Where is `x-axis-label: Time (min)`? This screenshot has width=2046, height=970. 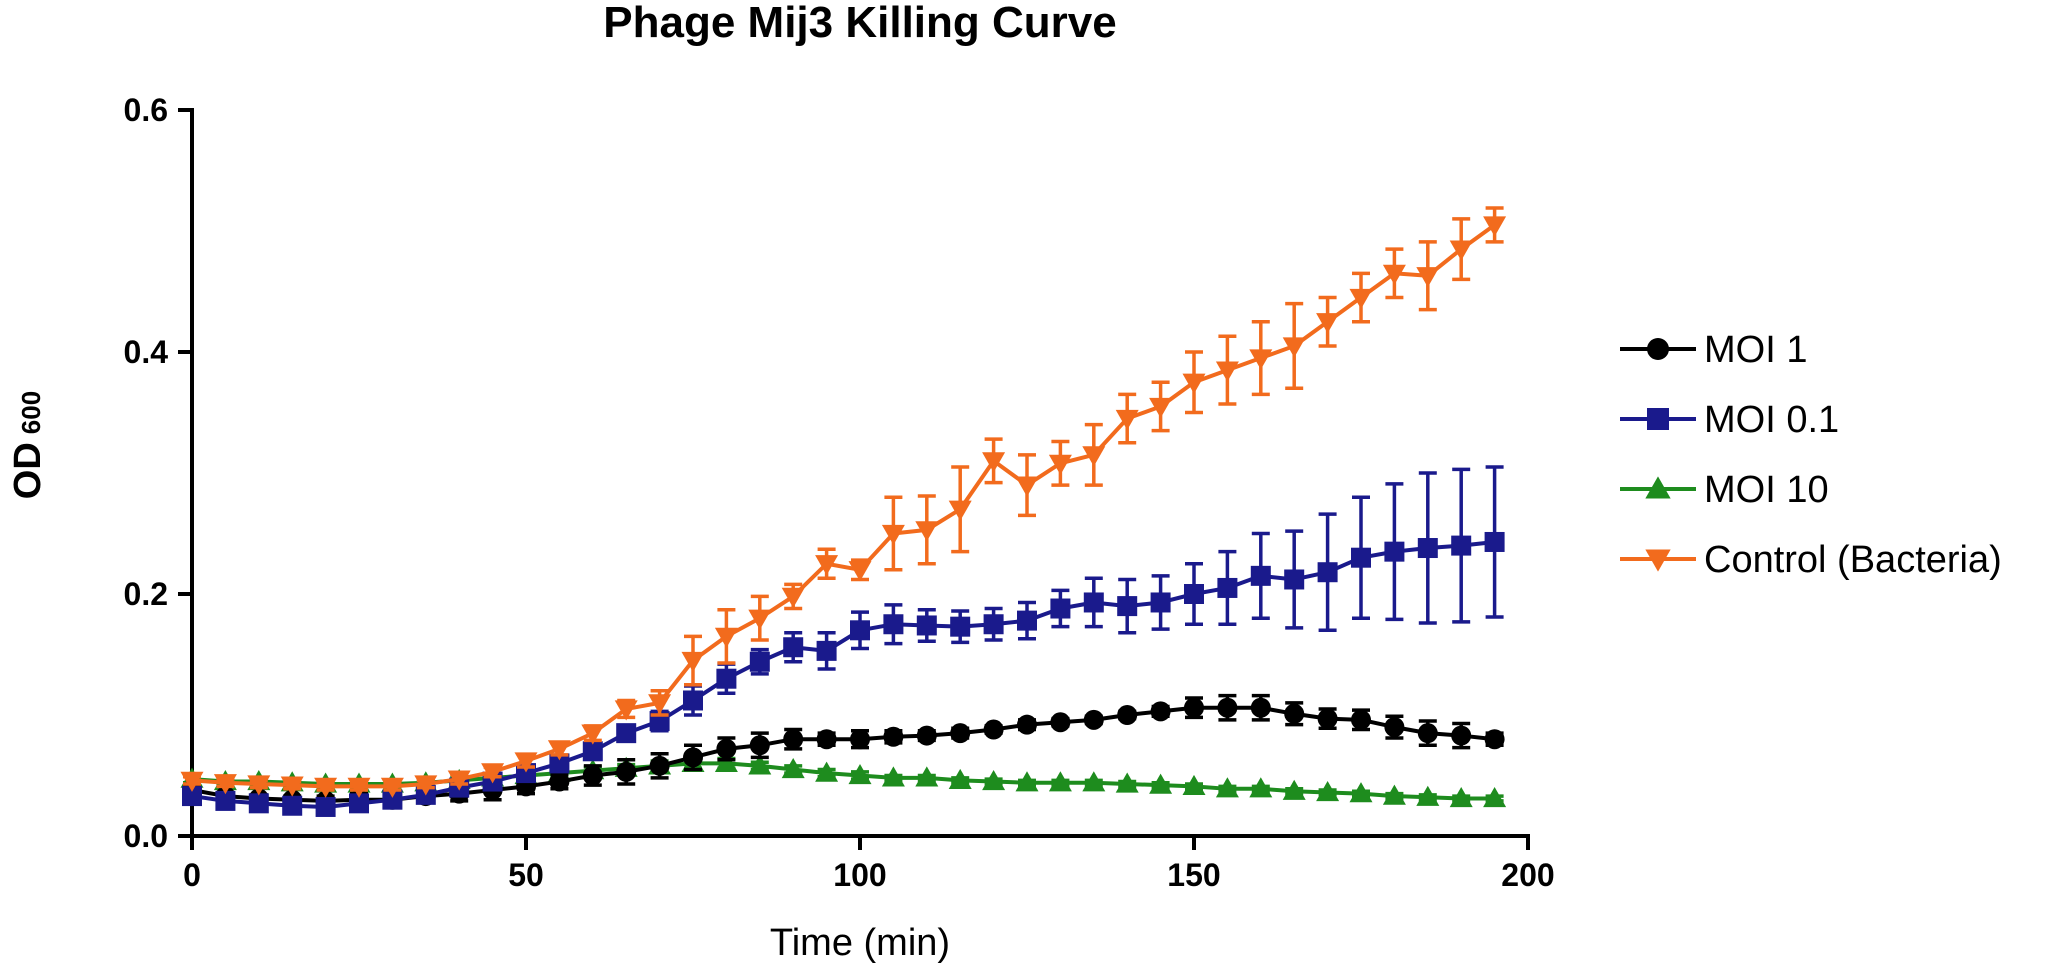
x-axis-label: Time (min) is located at coordinates (860, 943).